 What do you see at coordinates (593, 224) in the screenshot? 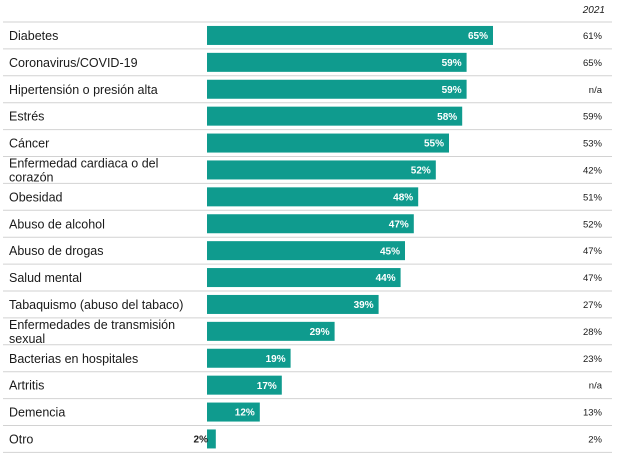
I see `comparison-2021-value: 52%` at bounding box center [593, 224].